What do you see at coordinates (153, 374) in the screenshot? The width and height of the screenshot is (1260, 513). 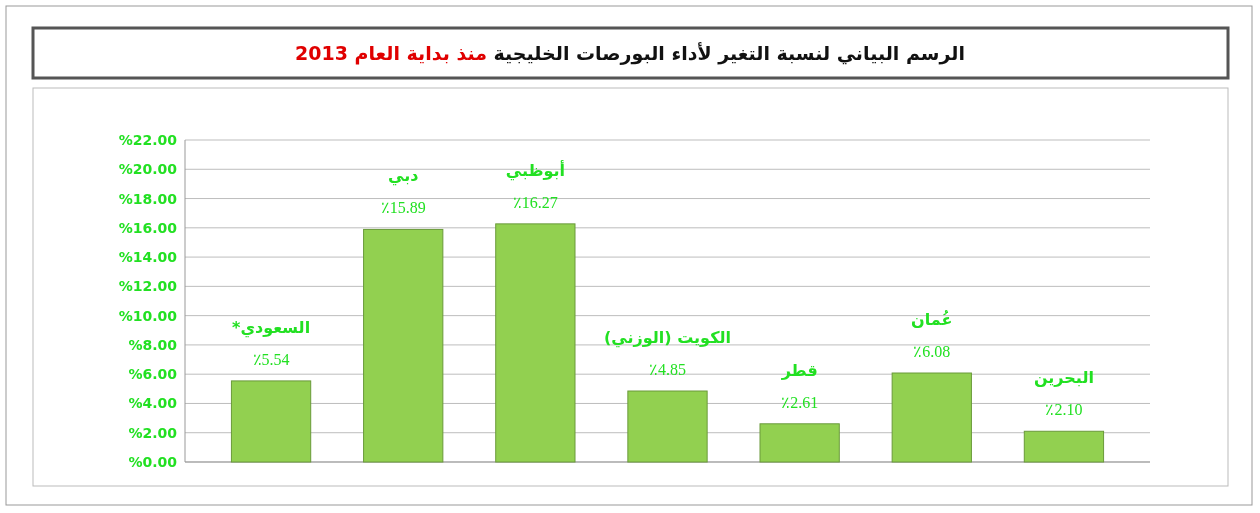 I see `y-tick-label: %6.00` at bounding box center [153, 374].